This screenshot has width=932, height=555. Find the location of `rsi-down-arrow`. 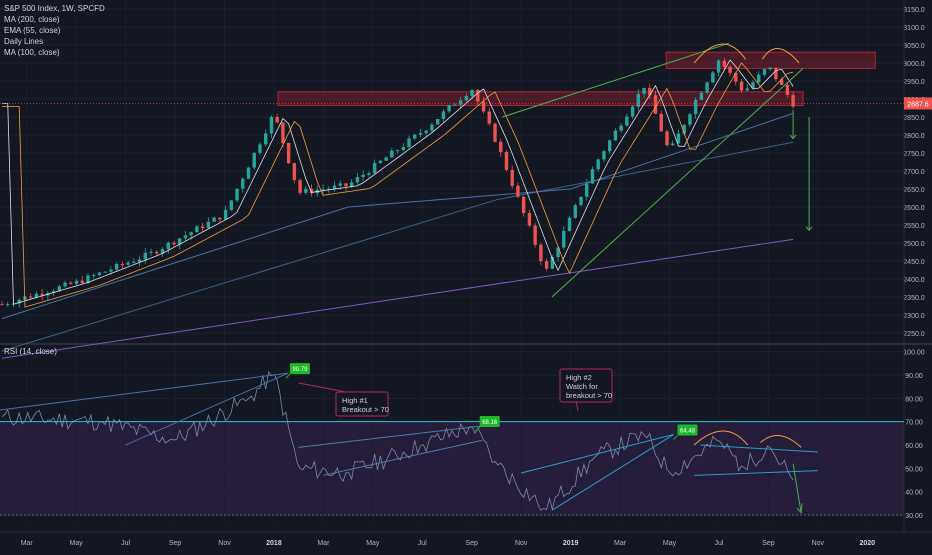

rsi-down-arrow is located at coordinates (797, 488).